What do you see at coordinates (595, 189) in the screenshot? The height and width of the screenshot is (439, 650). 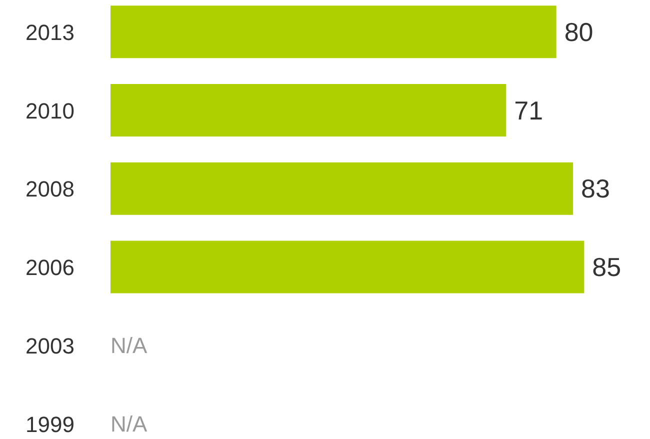 I see `data-label: 83` at bounding box center [595, 189].